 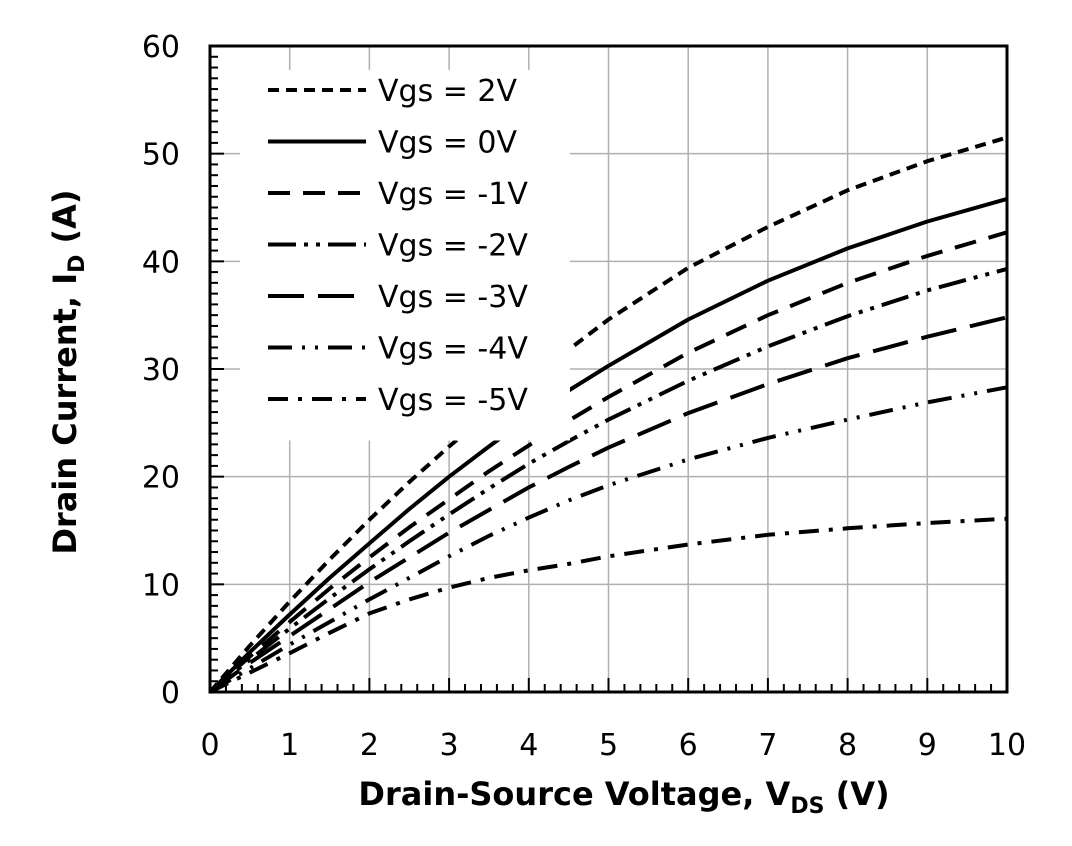 What do you see at coordinates (688, 745) in the screenshot?
I see `x-tick-label-6: 6` at bounding box center [688, 745].